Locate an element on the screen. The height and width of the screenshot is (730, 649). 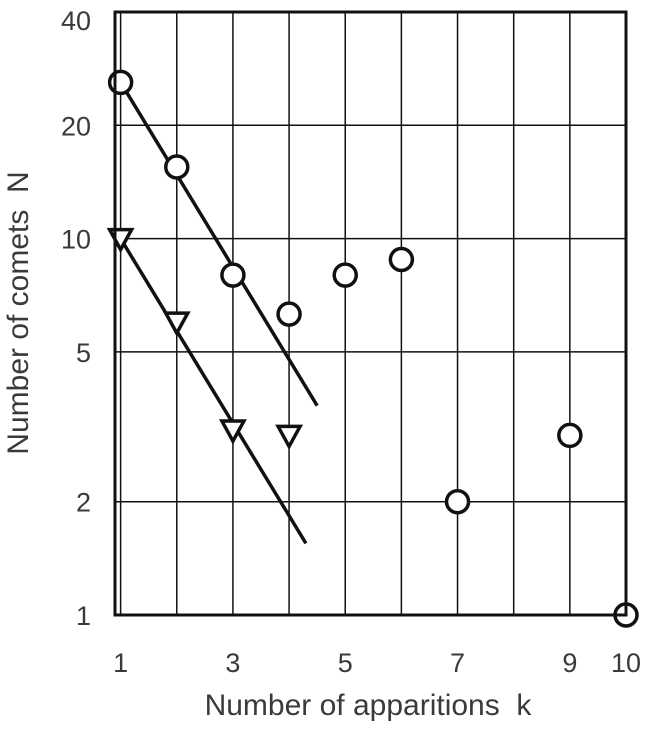
y-tick-label: 1 is located at coordinates (83, 616).